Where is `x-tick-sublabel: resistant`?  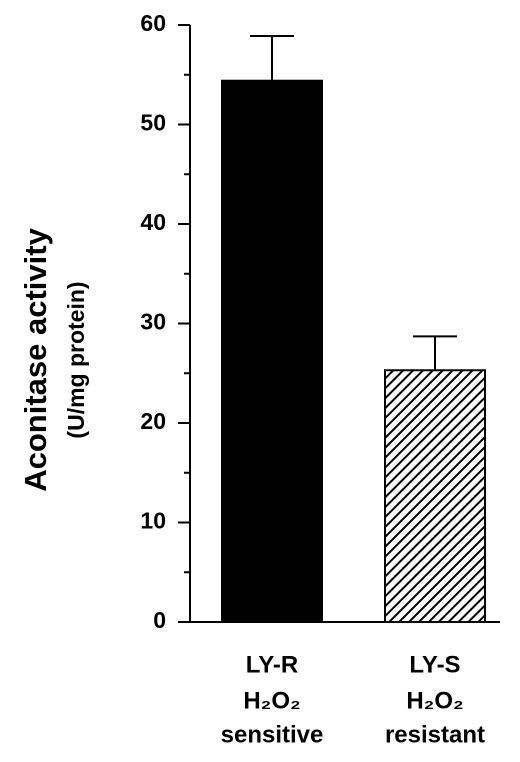
x-tick-sublabel: resistant is located at coordinates (435, 734).